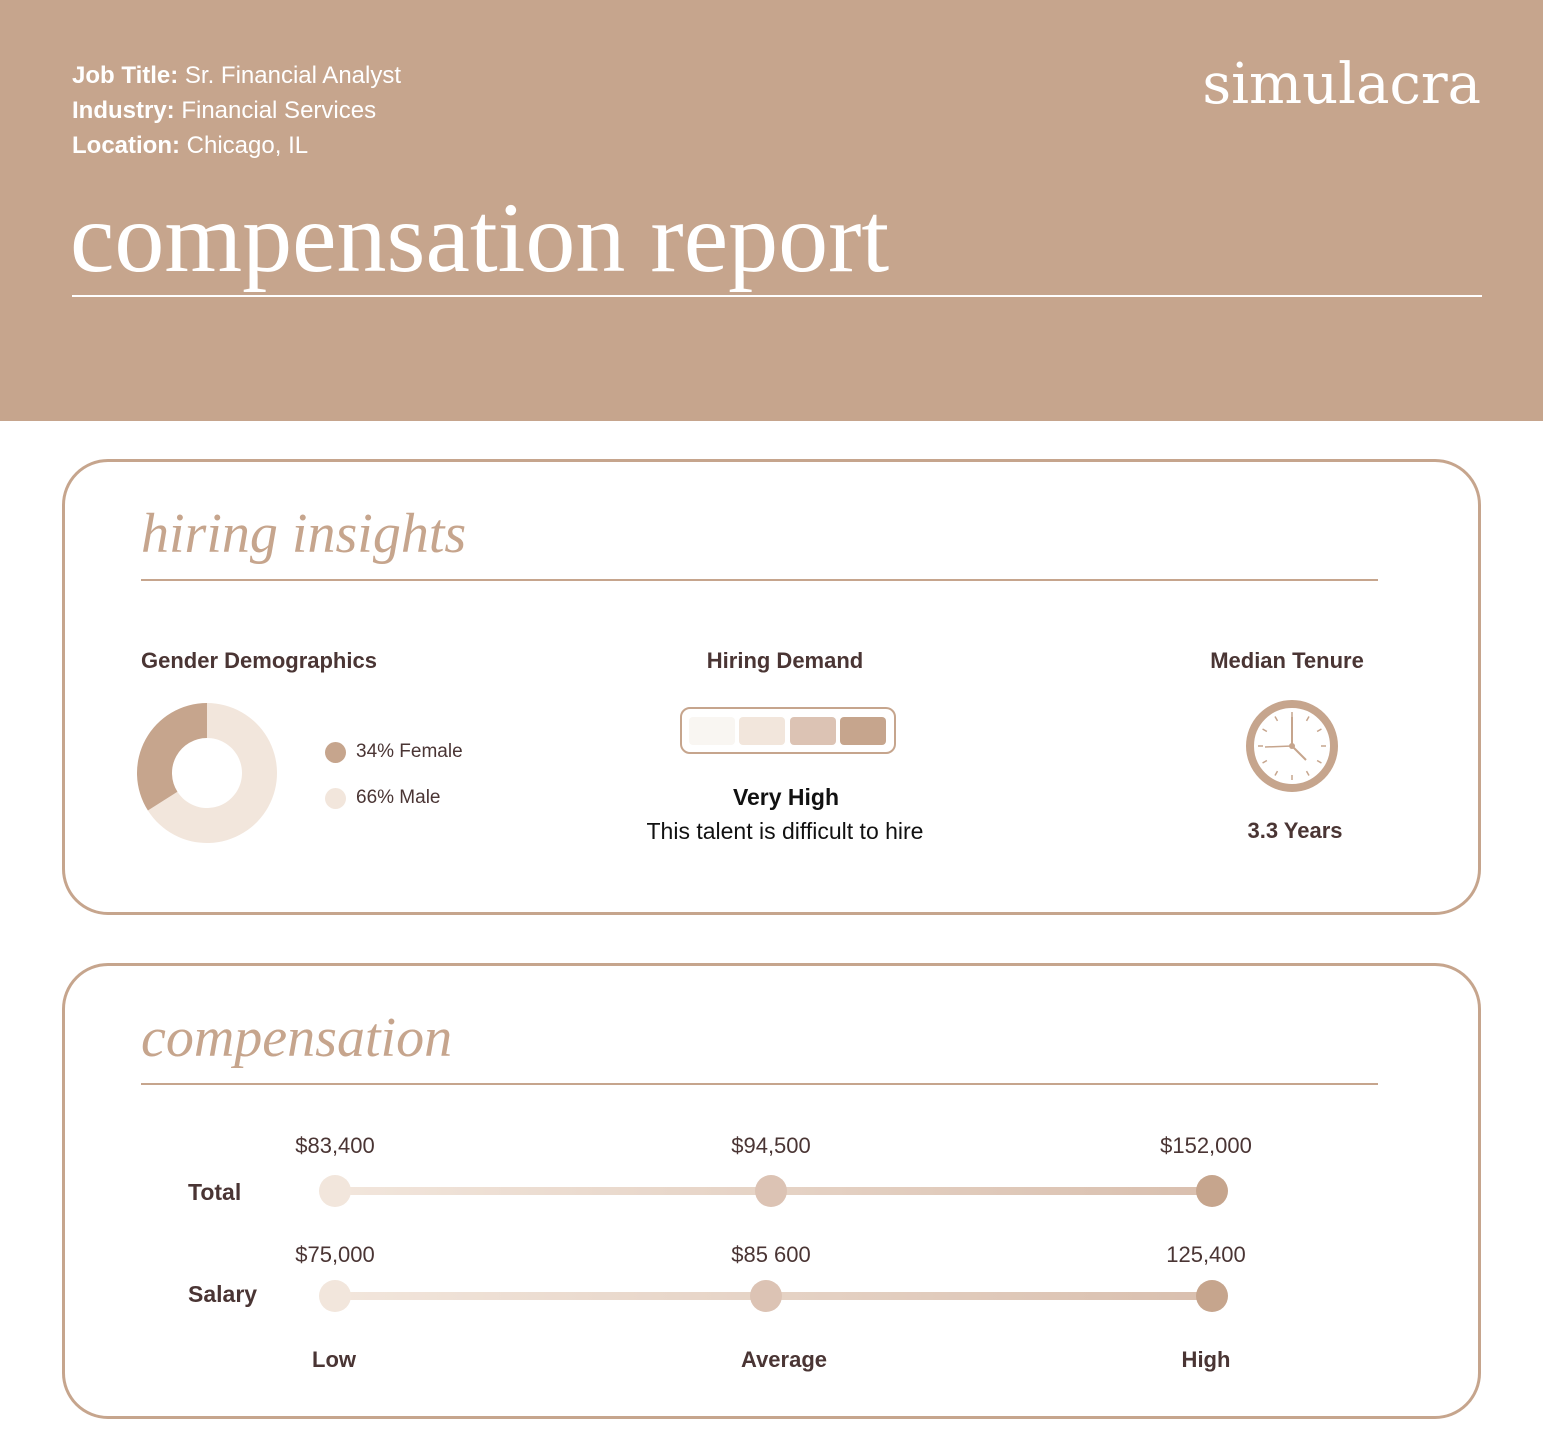  Describe the element at coordinates (172, 757) in the screenshot. I see `donut-slice-female` at that location.